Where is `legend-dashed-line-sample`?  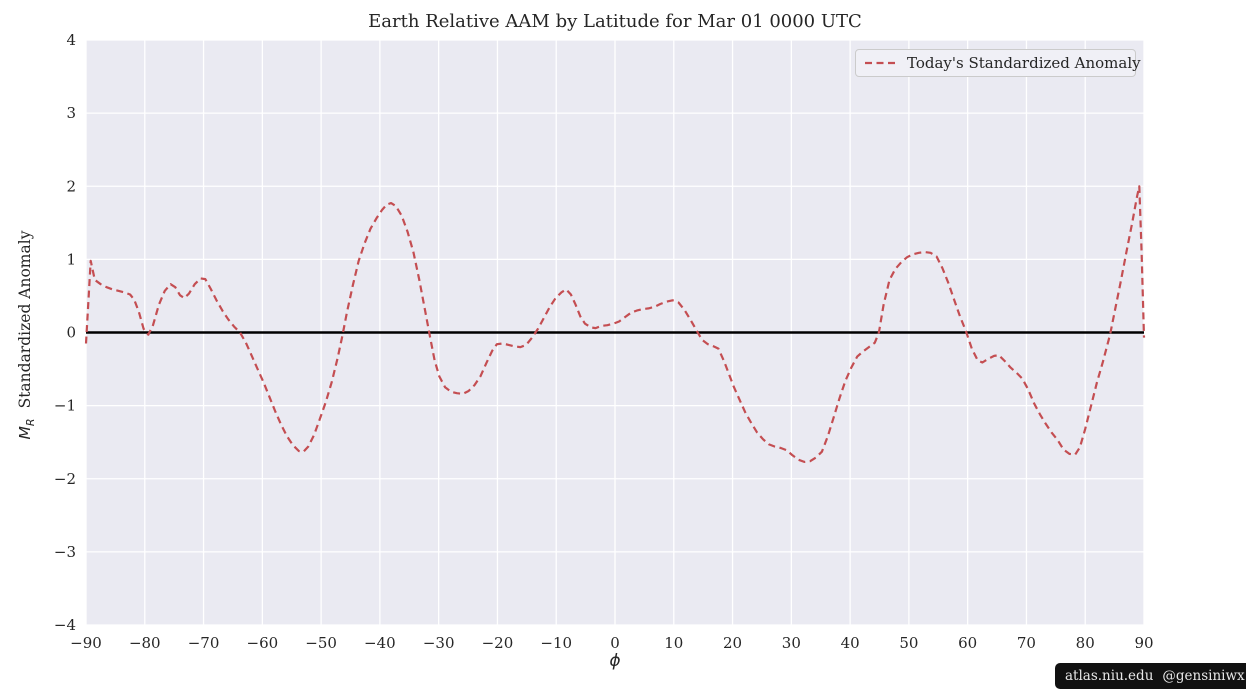
legend-dashed-line-sample is located at coordinates (881, 63).